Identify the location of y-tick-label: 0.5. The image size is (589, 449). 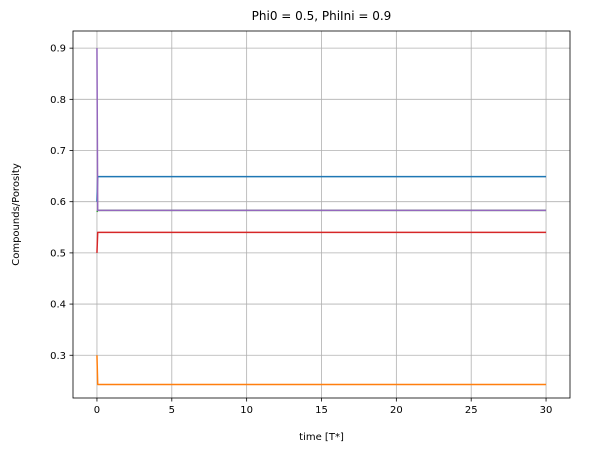
(58, 253).